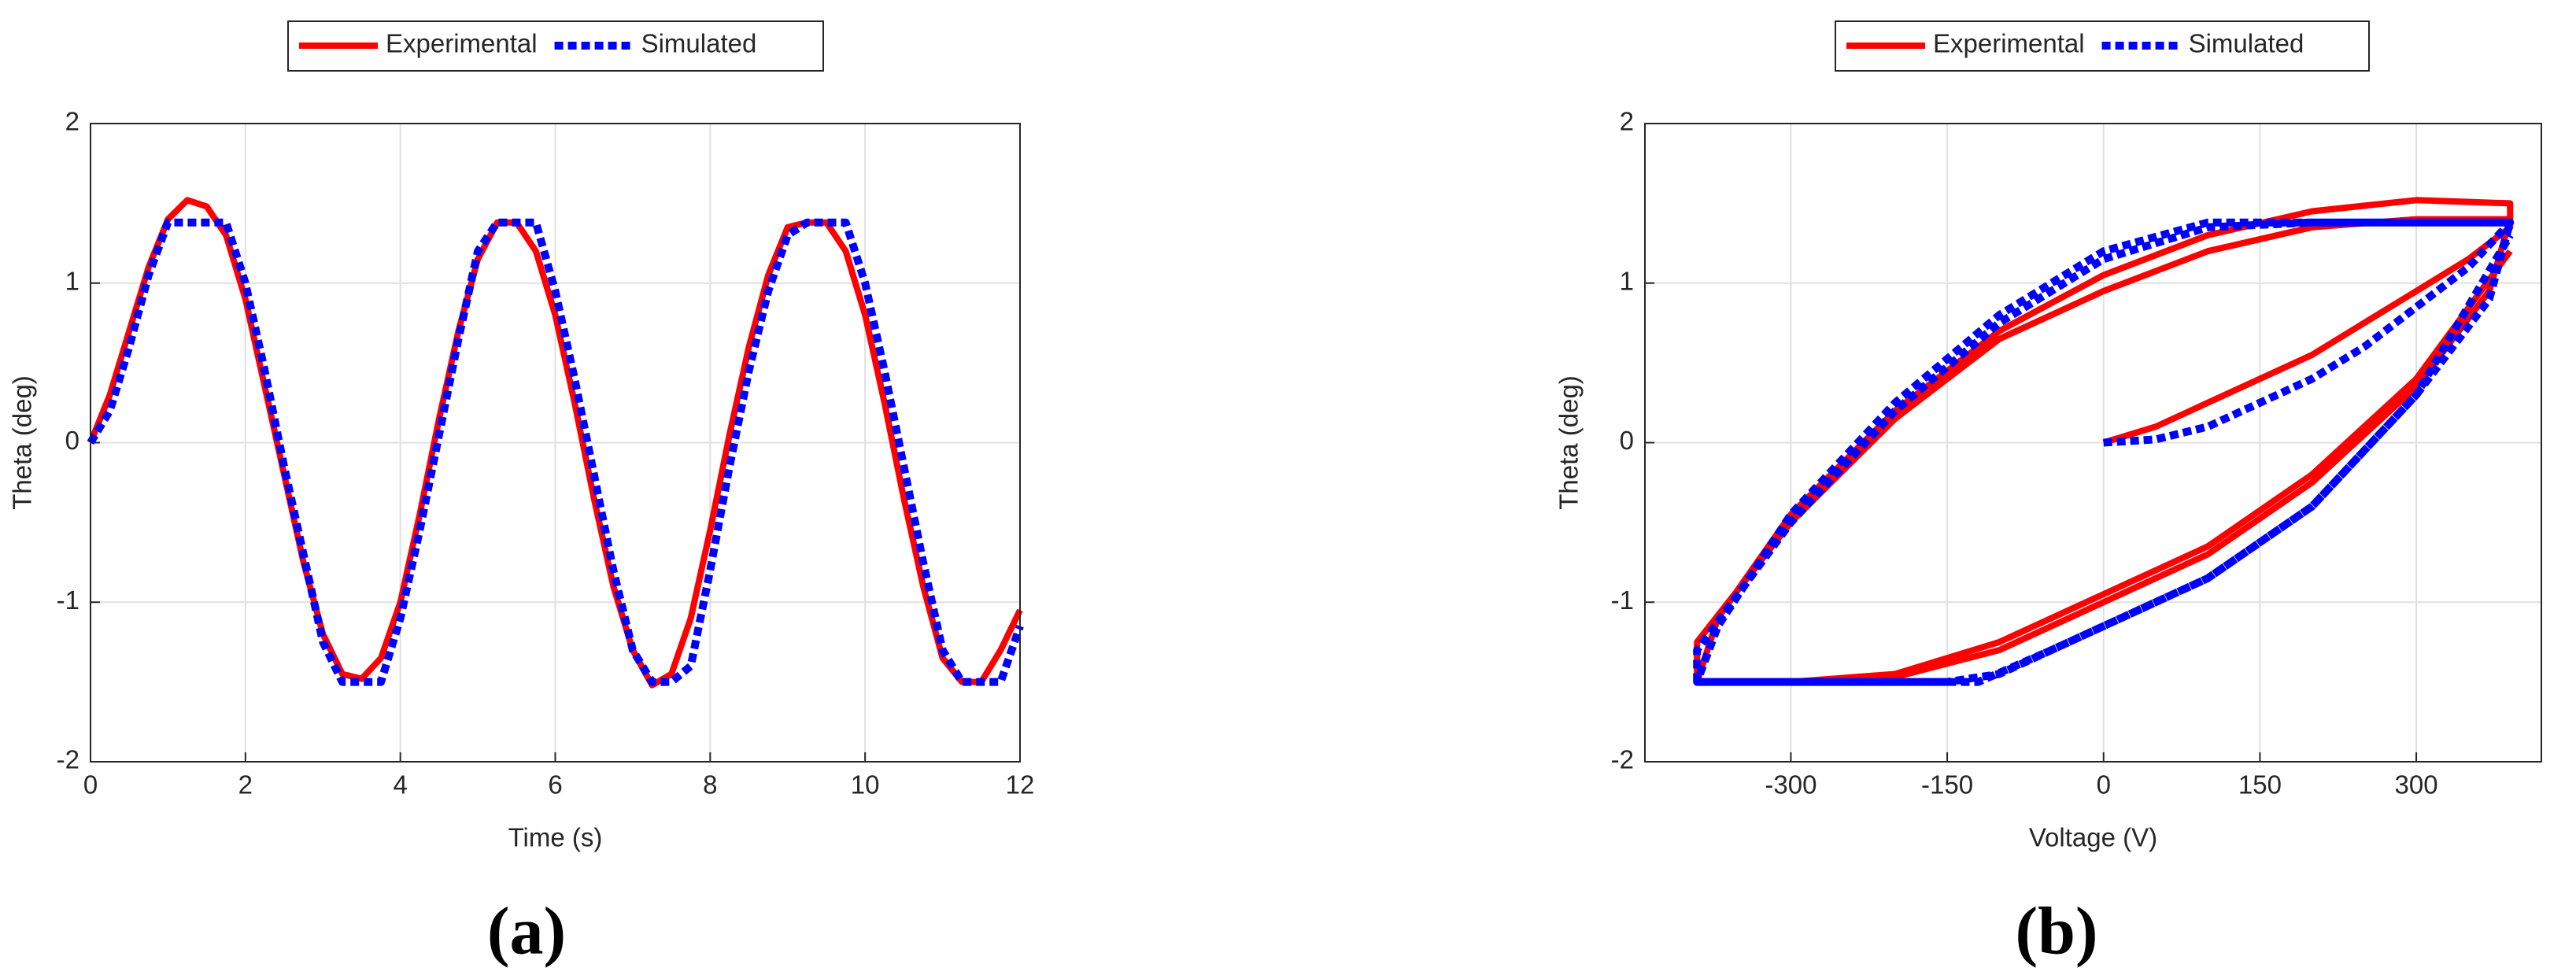 The image size is (2576, 975). What do you see at coordinates (1791, 785) in the screenshot?
I see `x-tick-label: -300` at bounding box center [1791, 785].